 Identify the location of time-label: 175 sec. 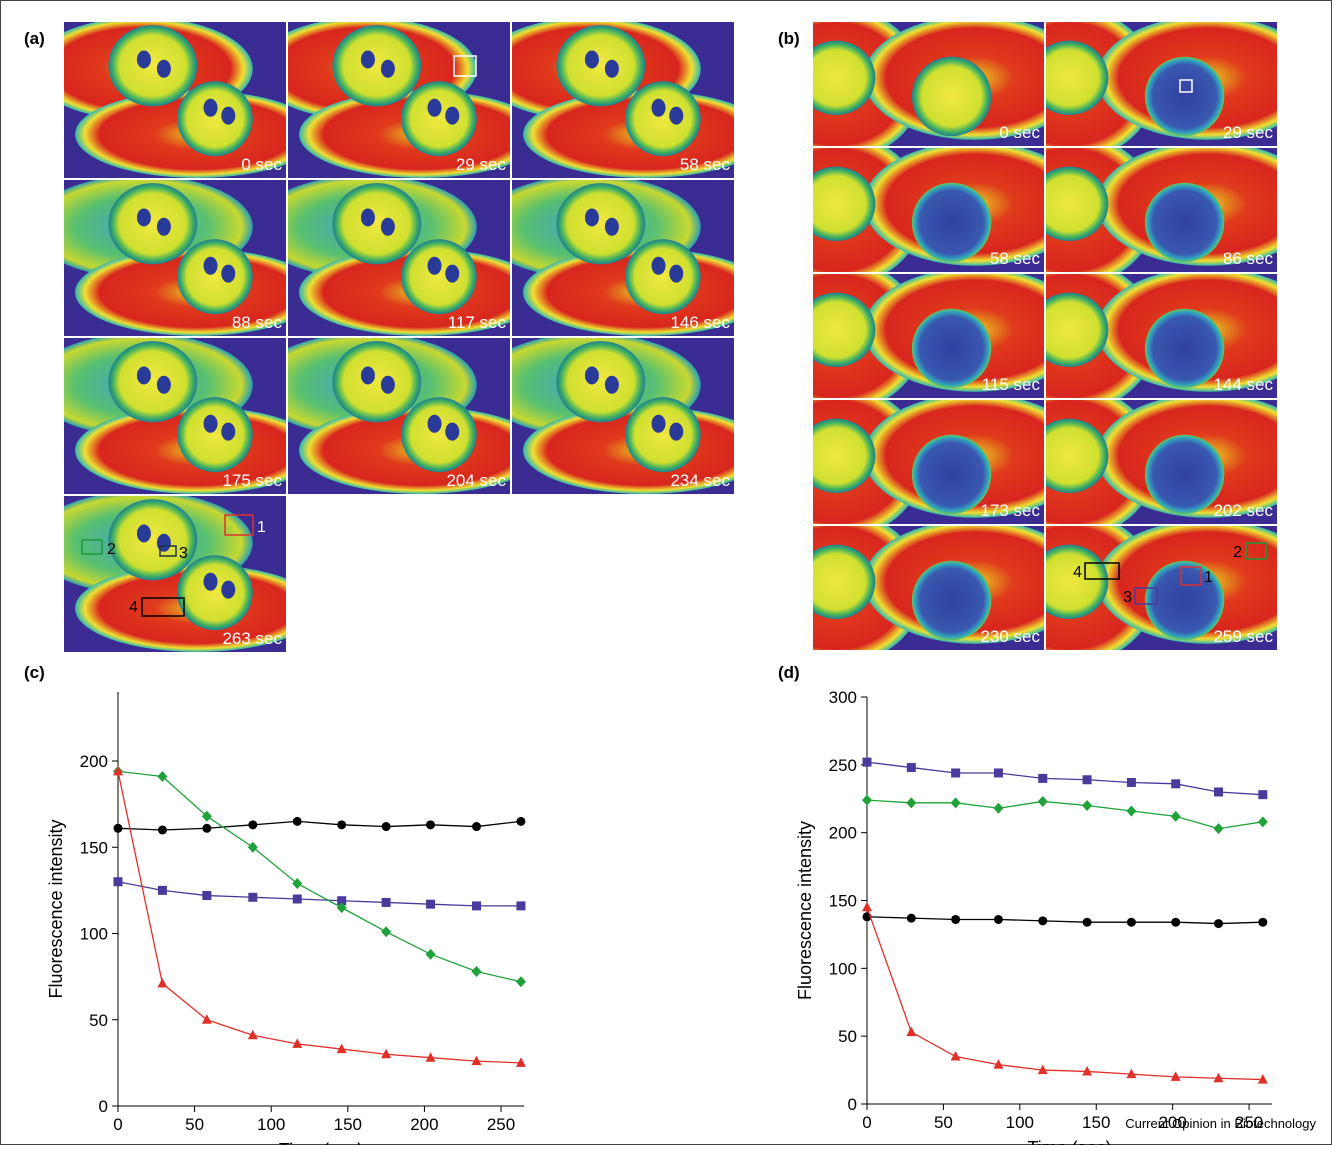
(252, 480).